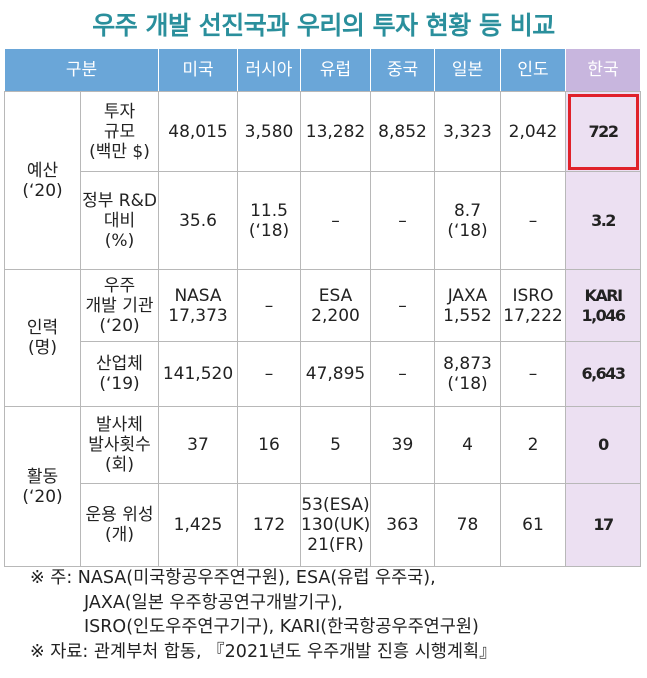 This screenshot has height=678, width=647. What do you see at coordinates (335, 305) in the screenshot?
I see `cell: ESA 2,200` at bounding box center [335, 305].